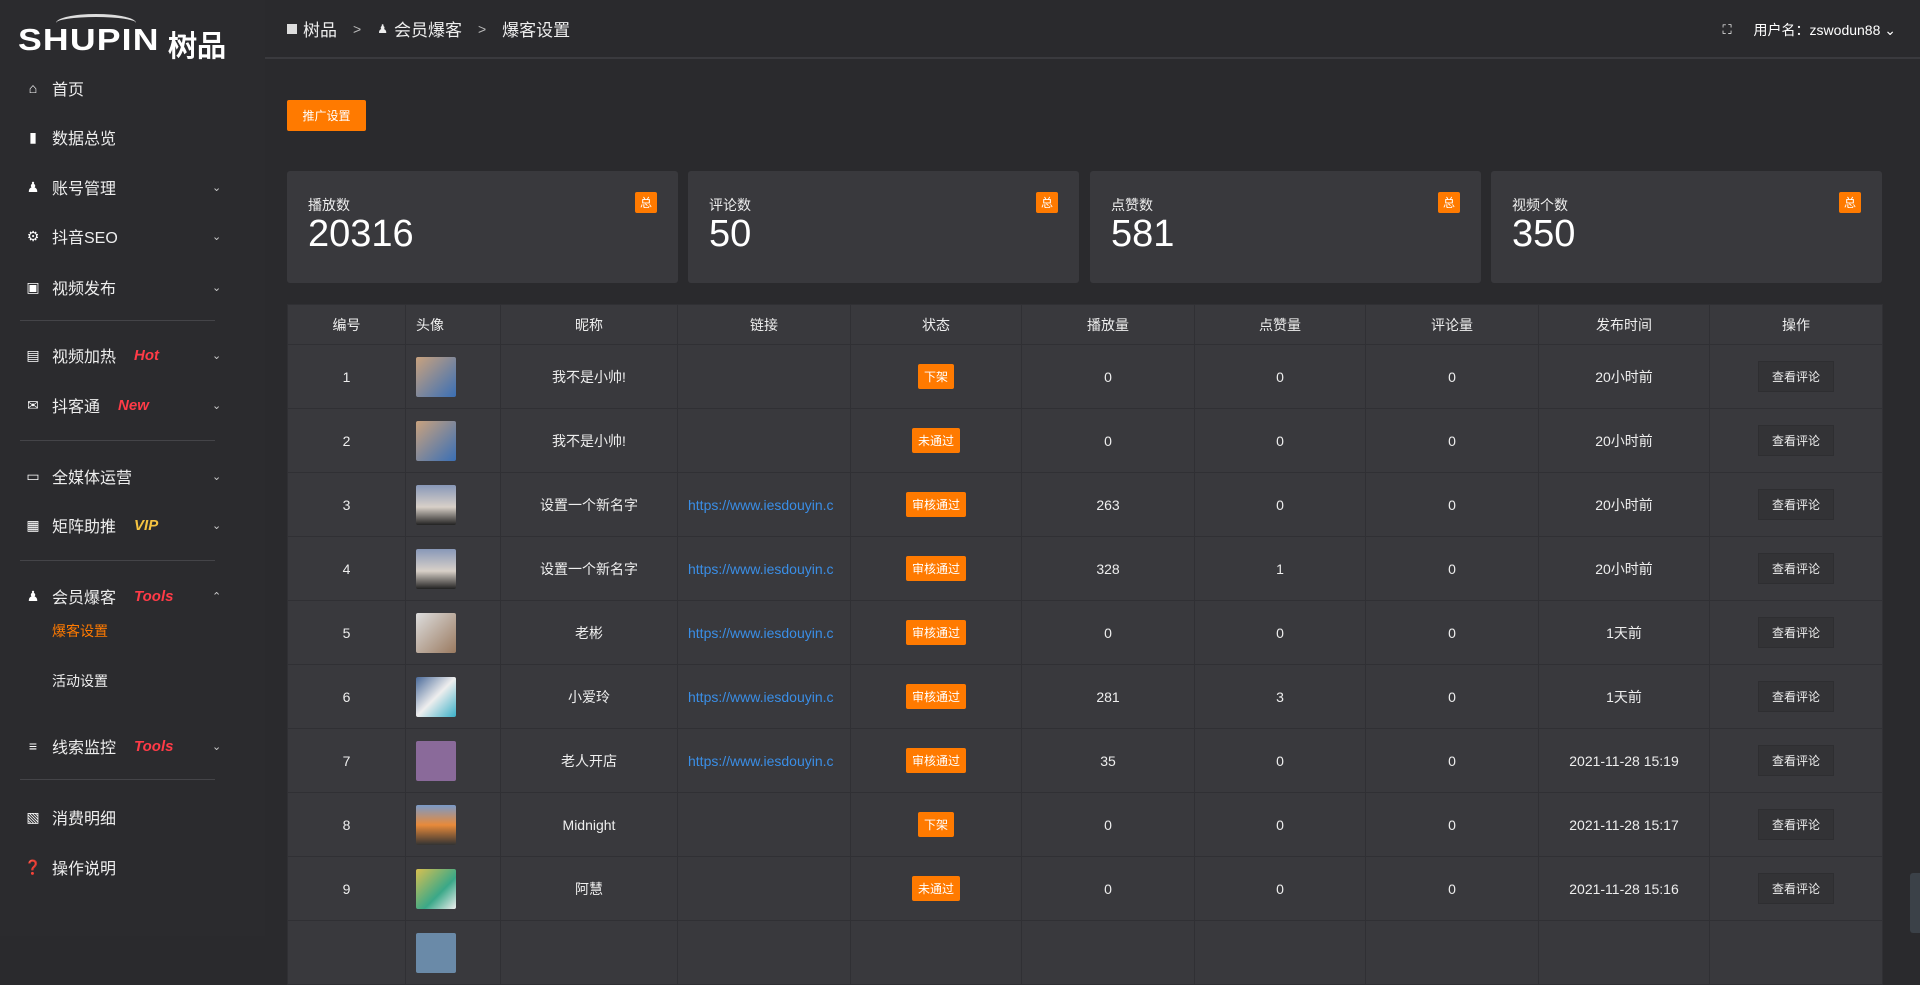 Image resolution: width=1920 pixels, height=985 pixels. Describe the element at coordinates (80, 681) in the screenshot. I see `sidebar-subitem-1: 活动设置` at that location.